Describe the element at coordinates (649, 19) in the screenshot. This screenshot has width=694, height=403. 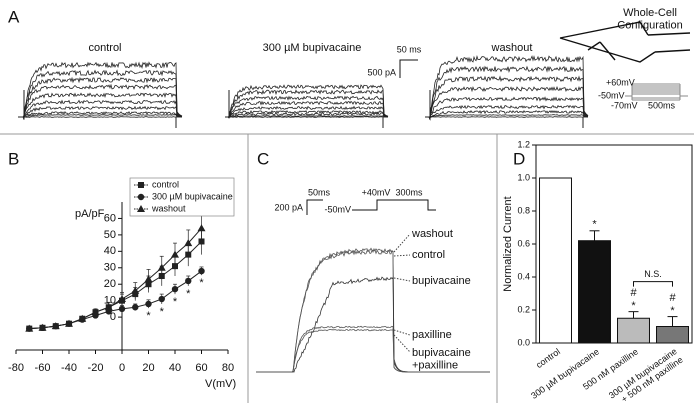
I see `config-label: Whole-Cell Configuration` at that location.